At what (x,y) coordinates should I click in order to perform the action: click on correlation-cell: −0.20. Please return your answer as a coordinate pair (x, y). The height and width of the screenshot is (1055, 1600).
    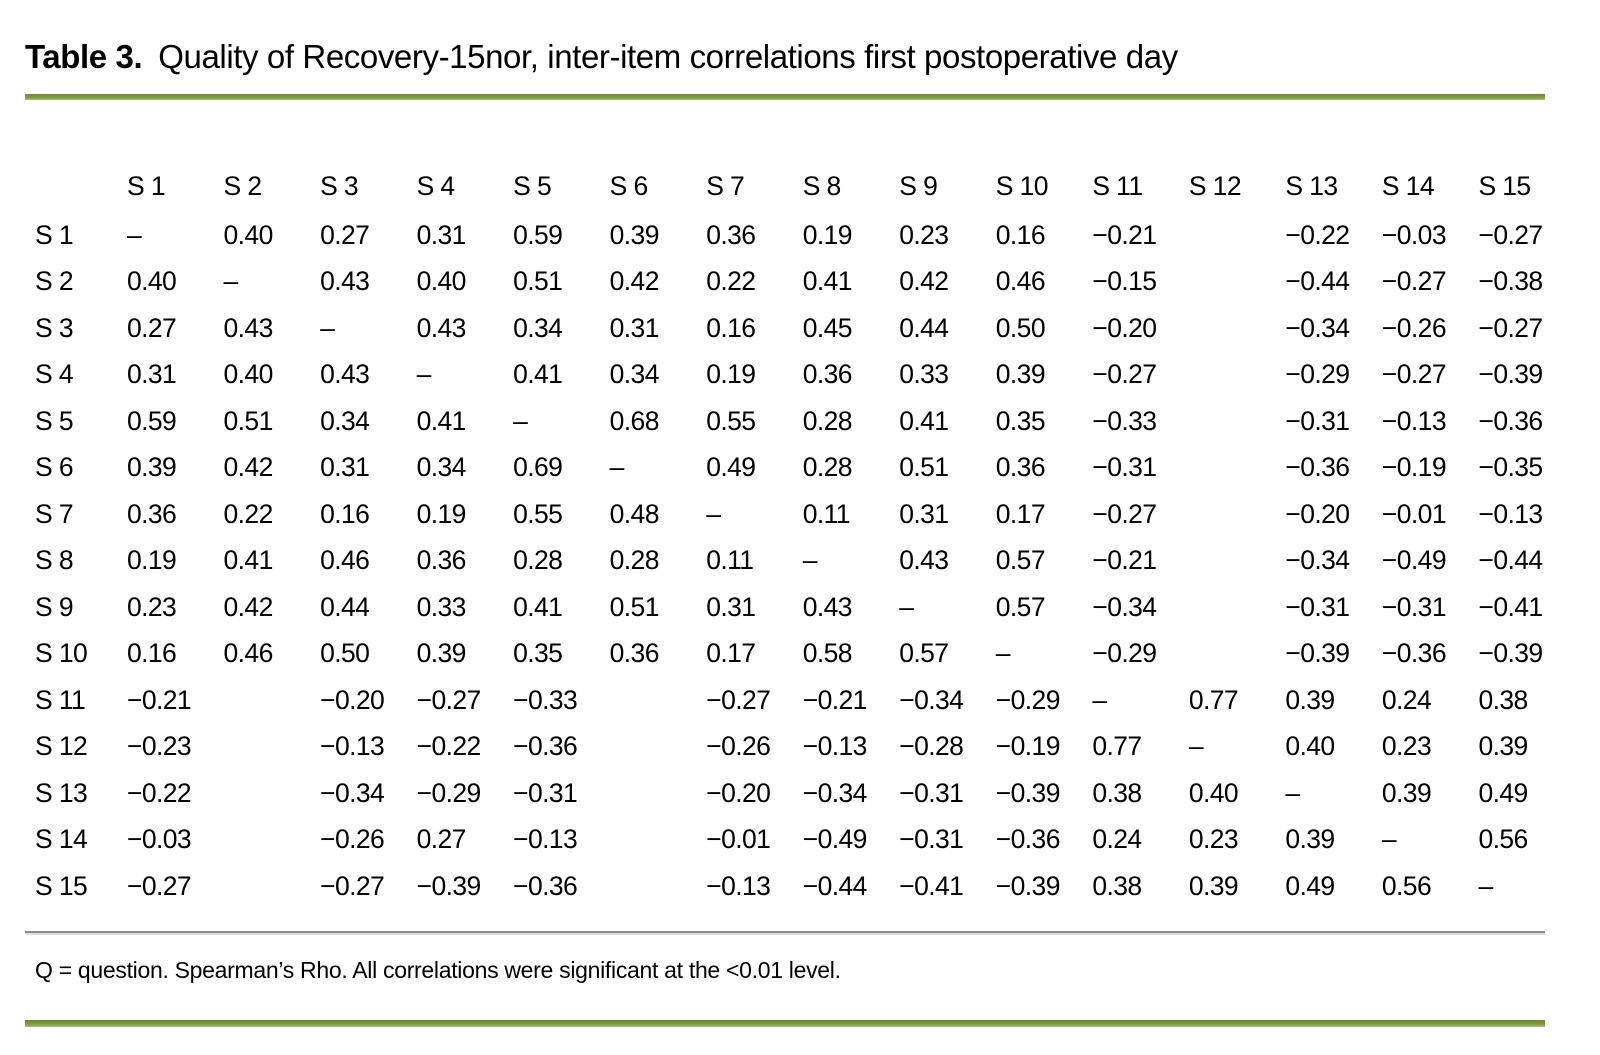
    Looking at the image, I should click on (1124, 327).